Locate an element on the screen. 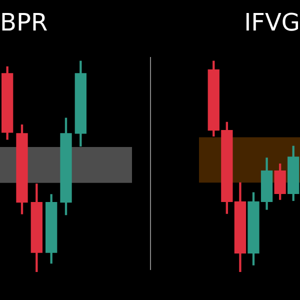  chart-title: IFVG is located at coordinates (272, 22).